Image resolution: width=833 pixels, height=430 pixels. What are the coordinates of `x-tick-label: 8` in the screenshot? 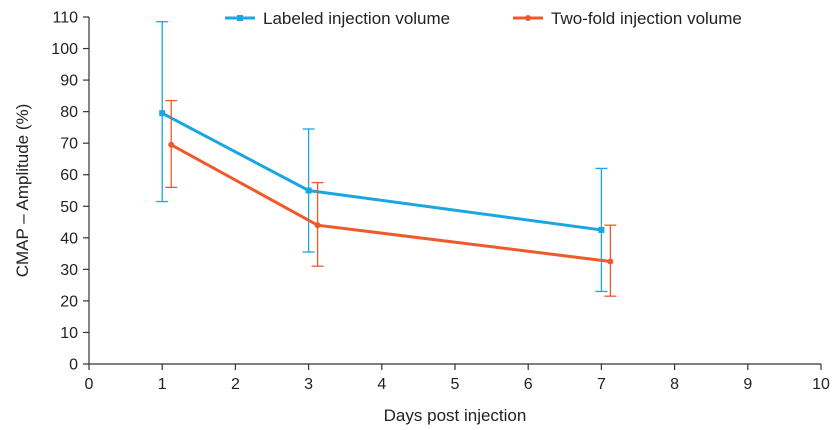 It's located at (674, 384).